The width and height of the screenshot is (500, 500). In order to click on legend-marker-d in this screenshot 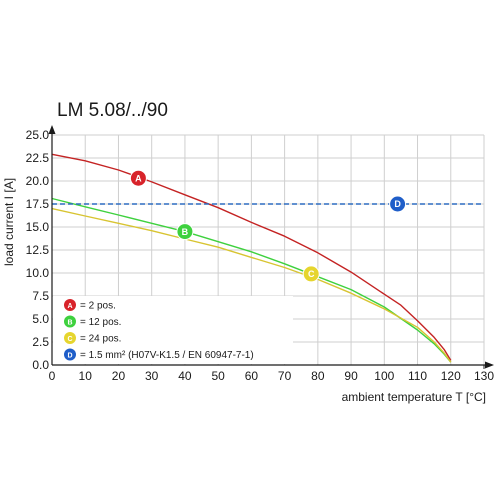, I will do `click(70, 354)`.